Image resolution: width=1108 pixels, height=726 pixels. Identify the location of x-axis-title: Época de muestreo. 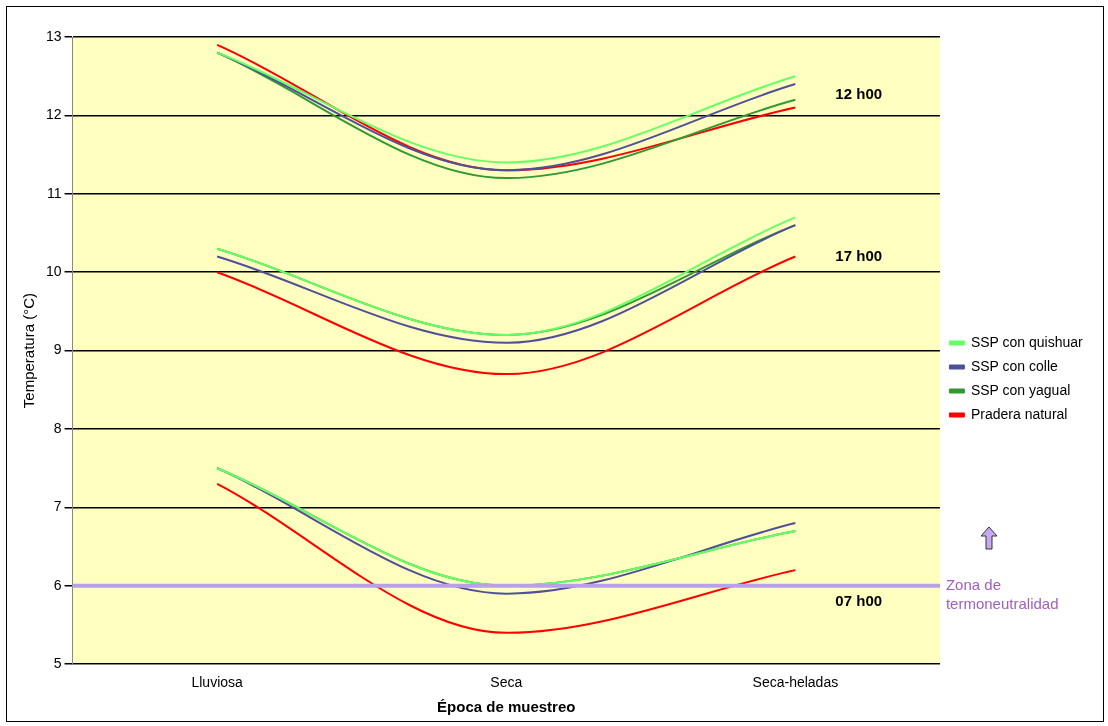
(506, 707).